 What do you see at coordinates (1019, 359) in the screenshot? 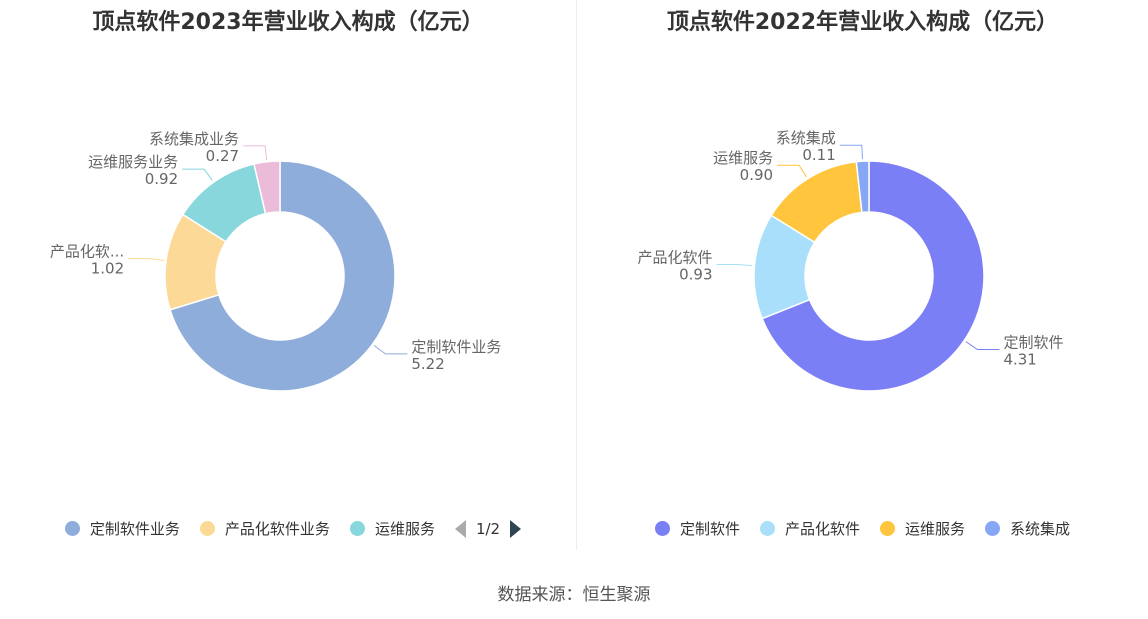
I see `slice-value-label: 4.31` at bounding box center [1019, 359].